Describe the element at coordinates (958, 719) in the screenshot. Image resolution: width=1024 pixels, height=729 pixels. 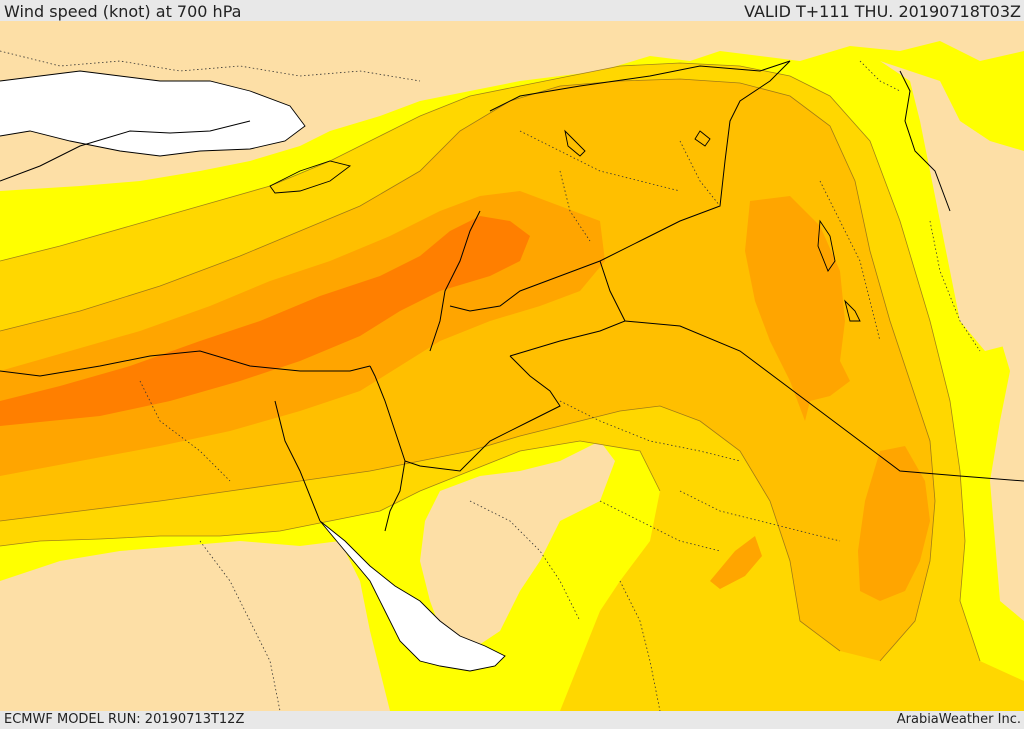
I see `credit-label: ArabiaWeather Inc.` at that location.